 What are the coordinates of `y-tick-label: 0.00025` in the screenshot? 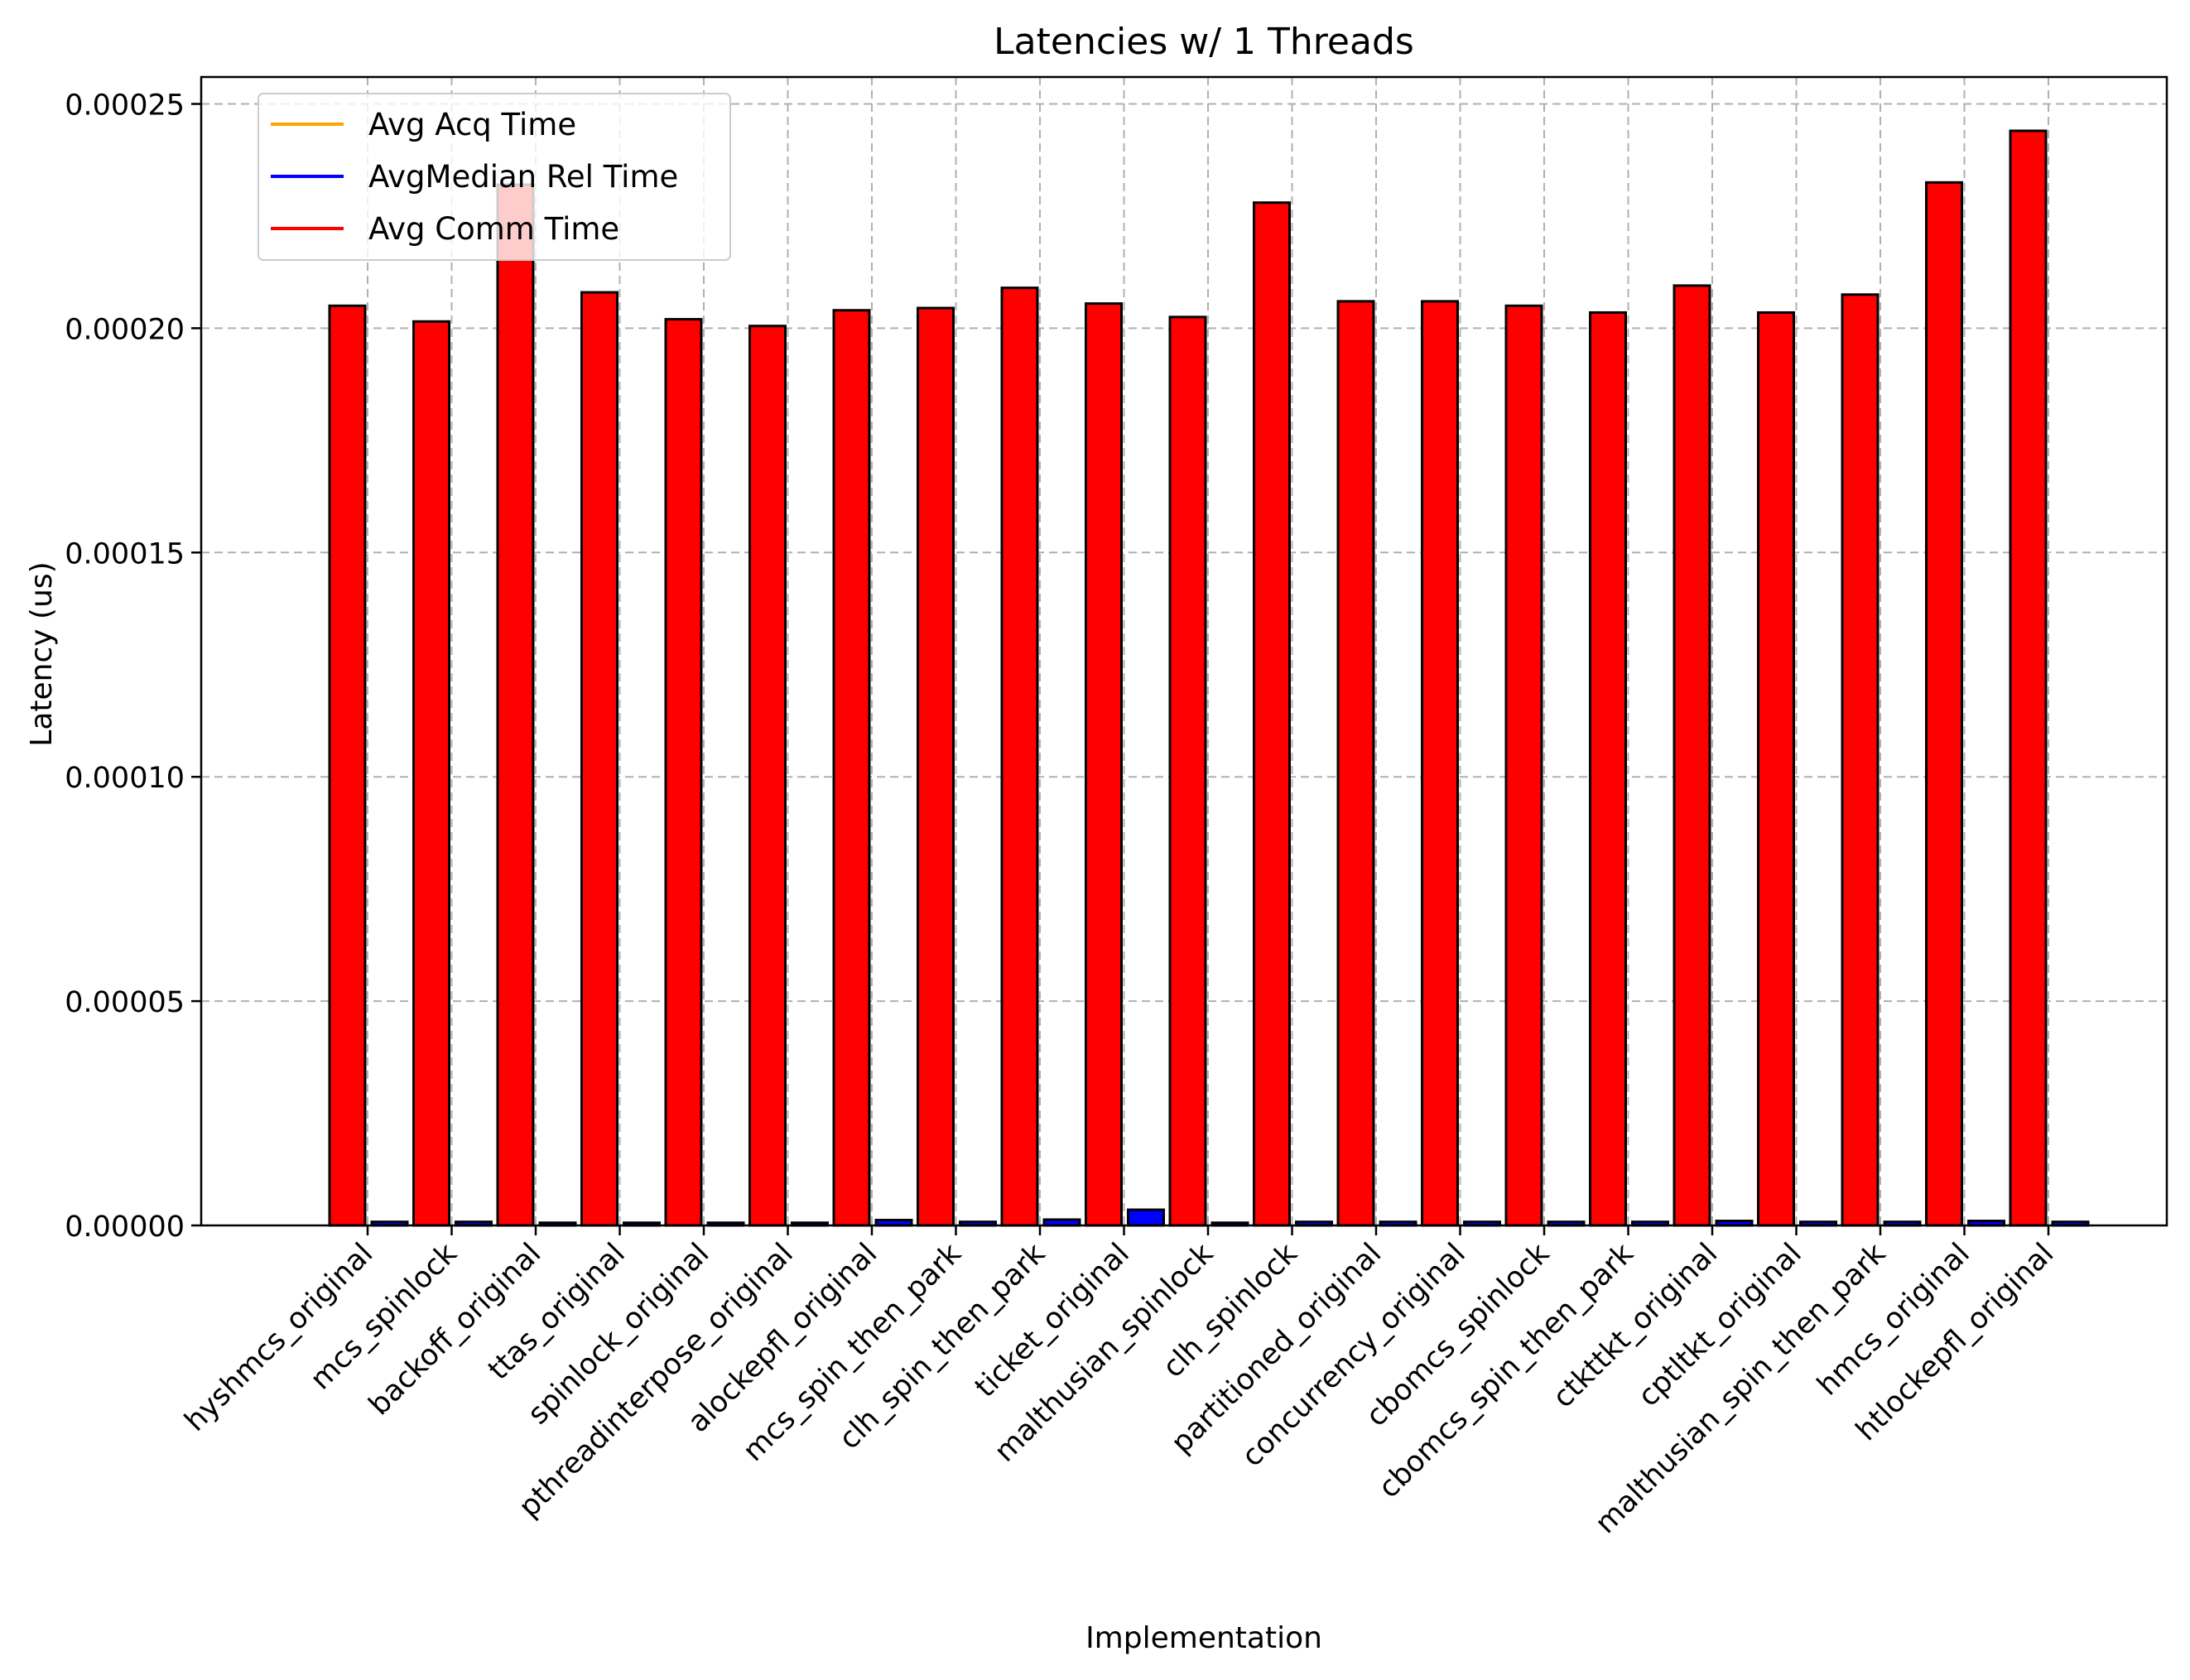 It's located at (125, 106).